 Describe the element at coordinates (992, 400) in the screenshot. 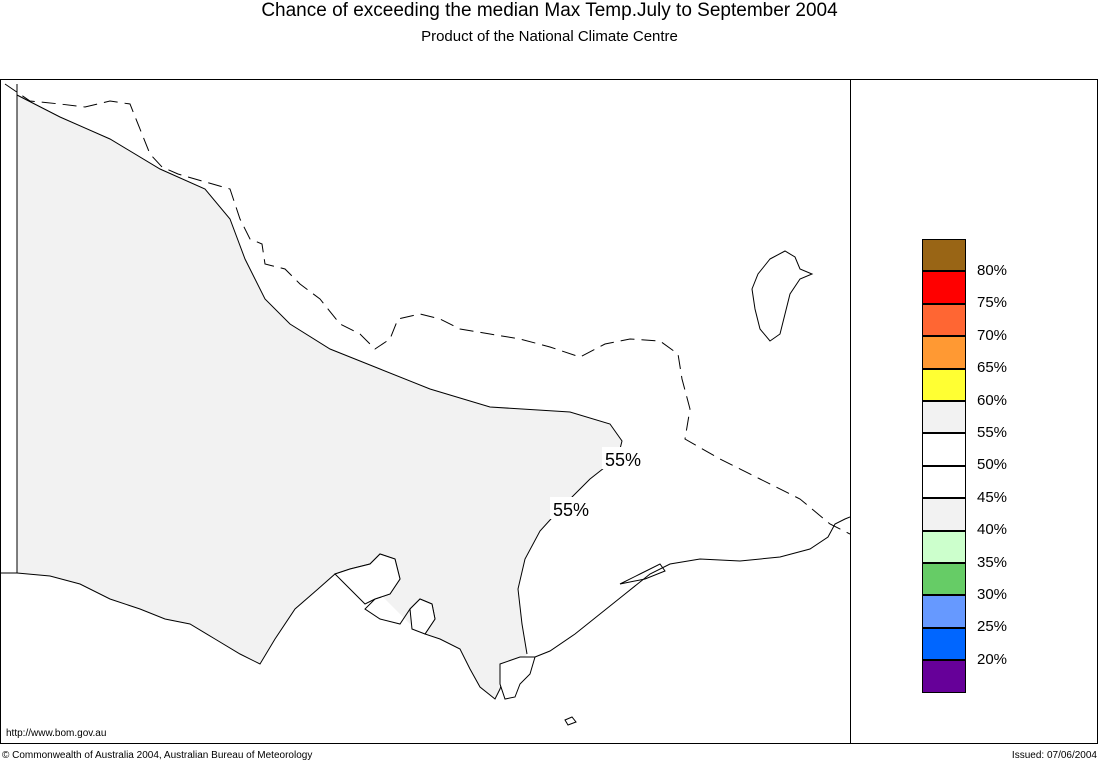

I see `legend-label-60: 60%` at that location.